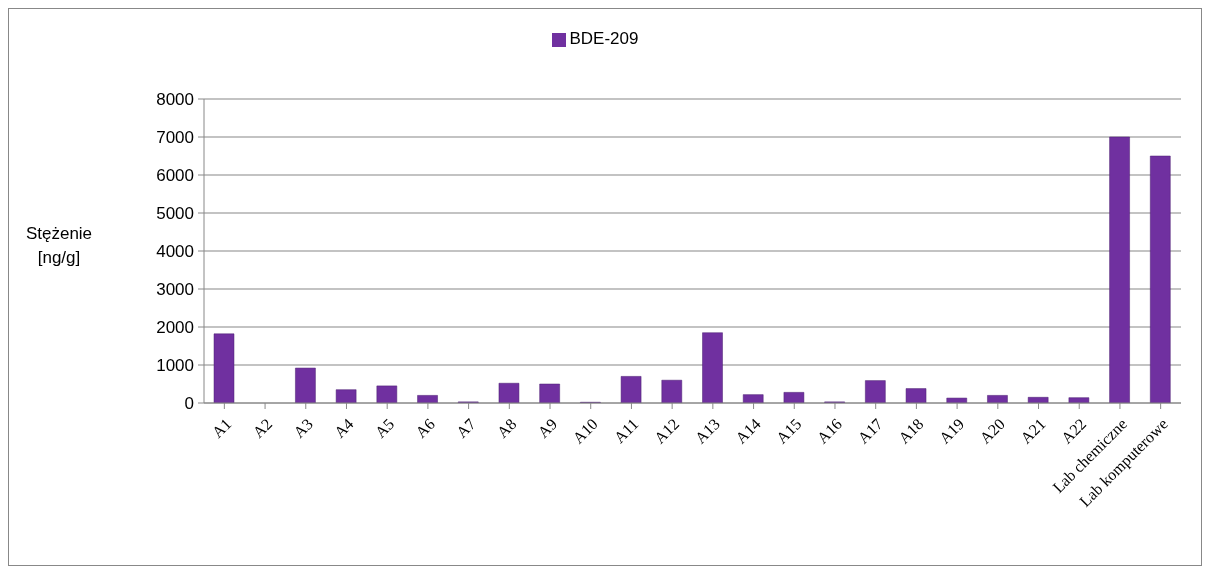 Image resolution: width=1208 pixels, height=572 pixels. Describe the element at coordinates (384, 428) in the screenshot. I see `x-tick-label: A5` at that location.